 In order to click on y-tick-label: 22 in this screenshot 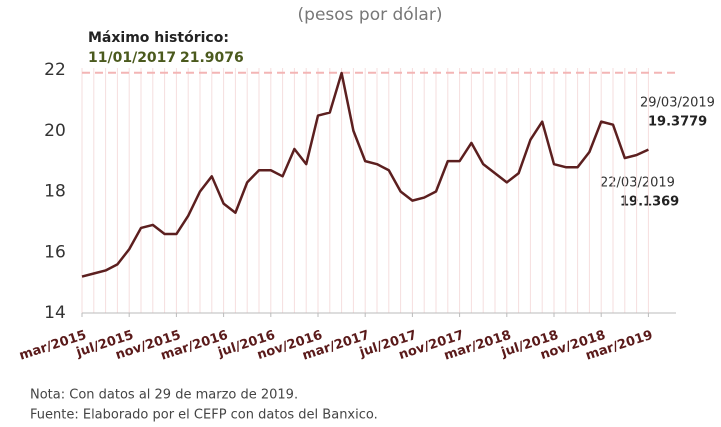, I will do `click(55, 70)`.